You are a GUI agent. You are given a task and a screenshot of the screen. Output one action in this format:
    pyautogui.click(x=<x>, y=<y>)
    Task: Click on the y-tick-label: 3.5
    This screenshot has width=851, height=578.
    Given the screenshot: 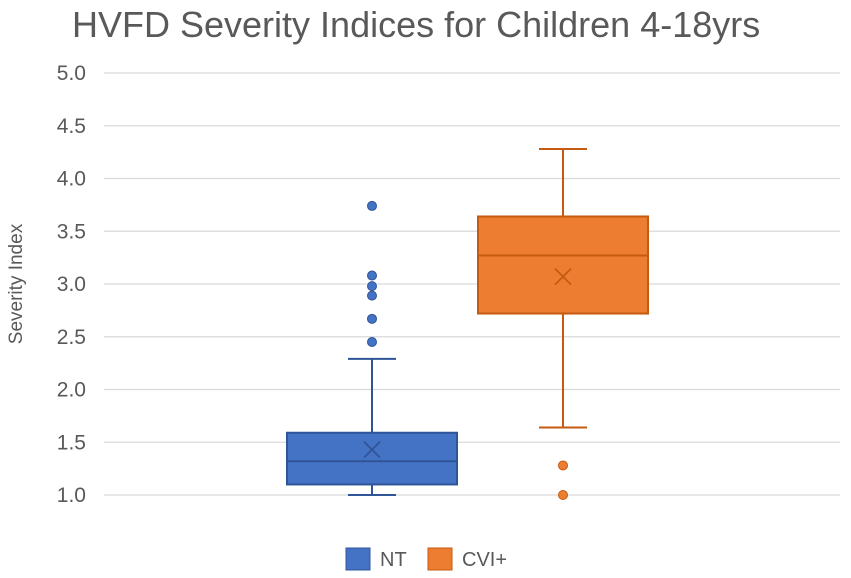 What is the action you would take?
    pyautogui.click(x=71, y=231)
    